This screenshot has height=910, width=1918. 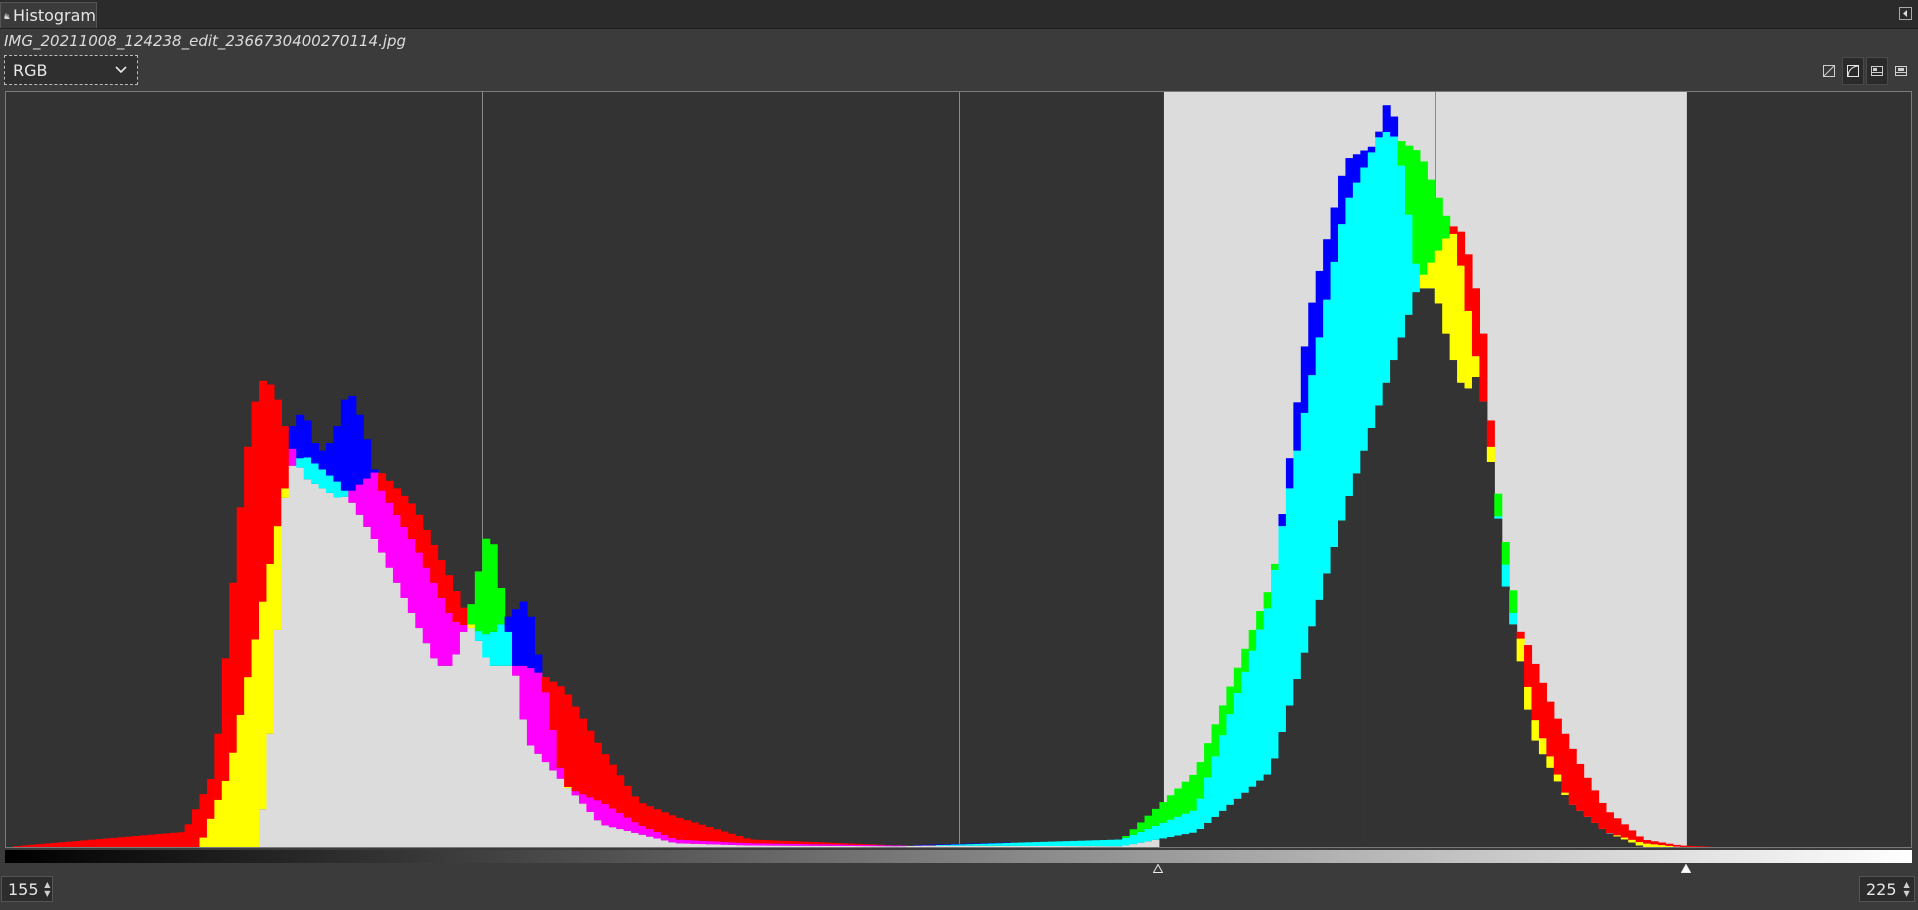 I want to click on view-merged-button, so click(x=1877, y=71).